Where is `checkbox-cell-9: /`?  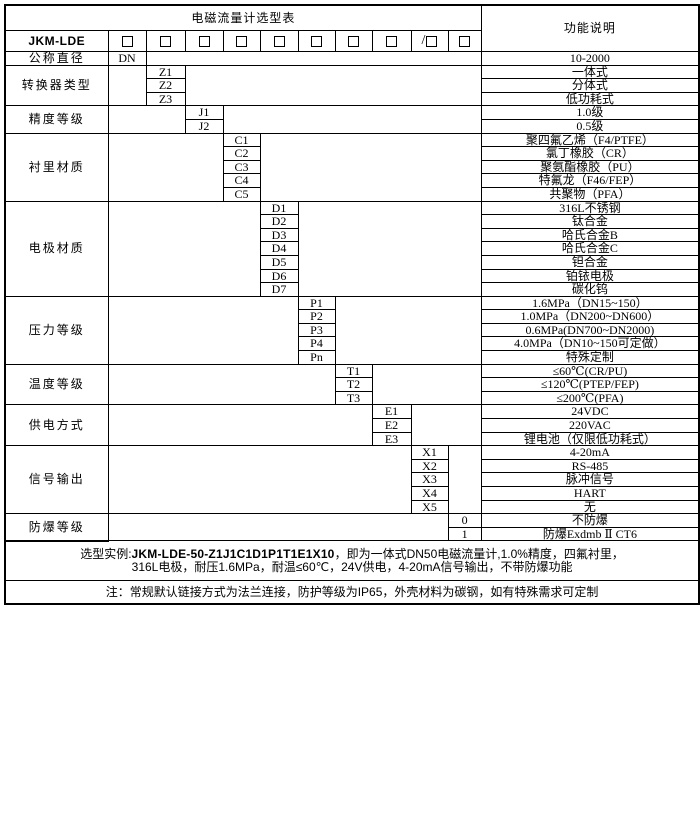
checkbox-cell-9: / is located at coordinates (429, 41).